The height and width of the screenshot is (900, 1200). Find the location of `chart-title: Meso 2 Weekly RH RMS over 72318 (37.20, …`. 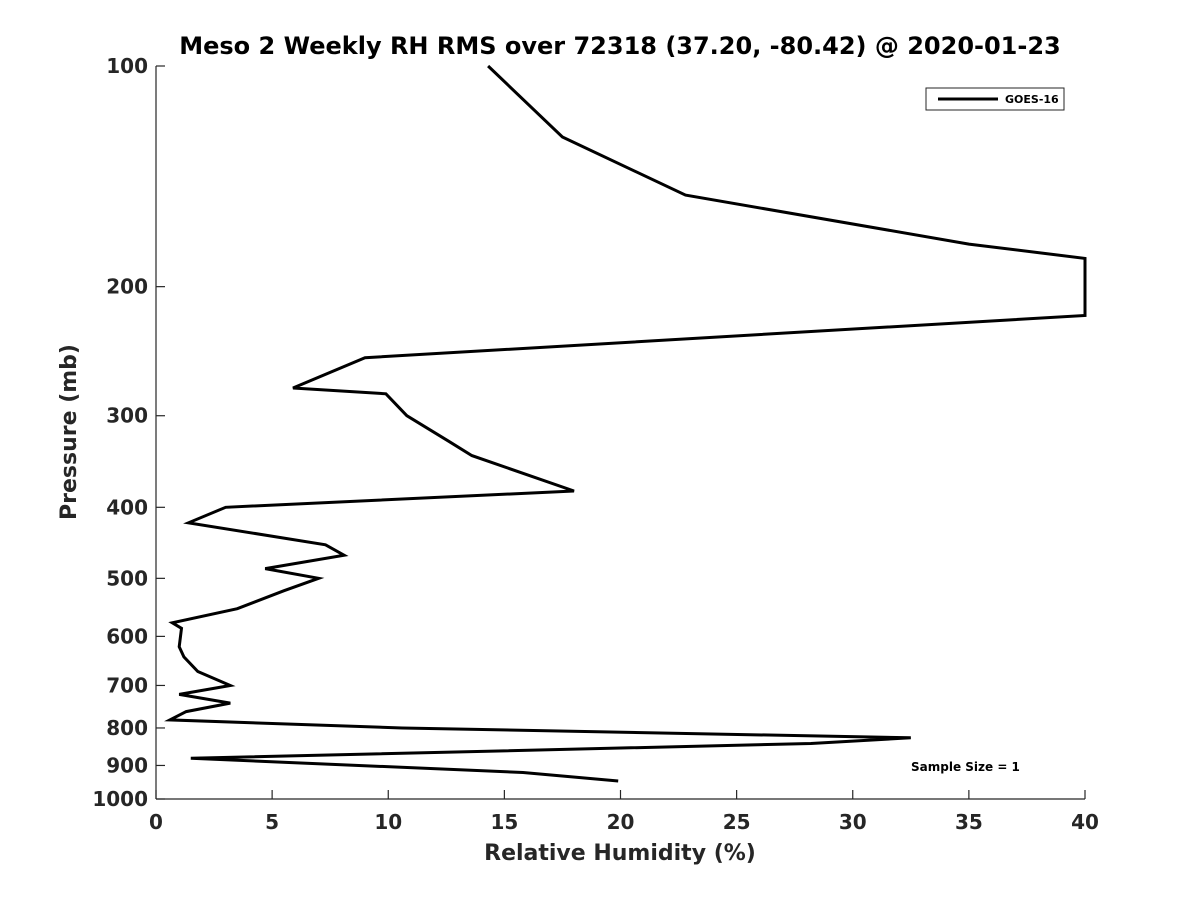

chart-title: Meso 2 Weekly RH RMS over 72318 (37.20, … is located at coordinates (620, 46).